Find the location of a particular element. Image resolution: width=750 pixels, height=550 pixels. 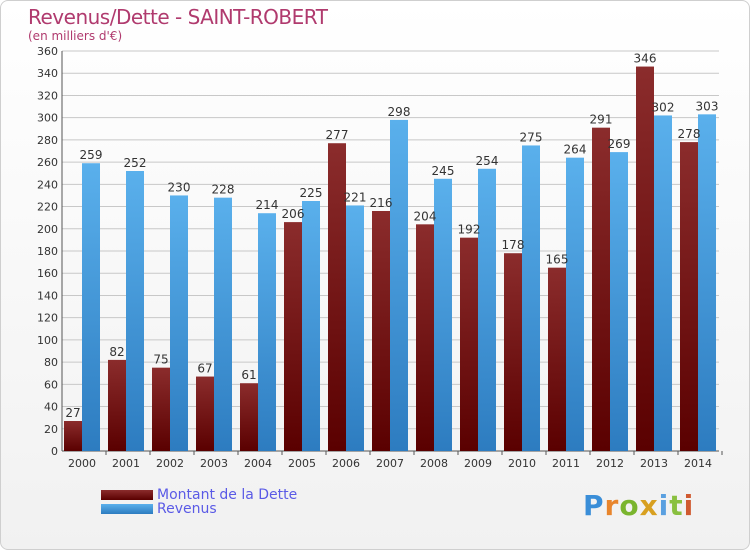

value-label-debt-2014: 278 is located at coordinates (689, 134).